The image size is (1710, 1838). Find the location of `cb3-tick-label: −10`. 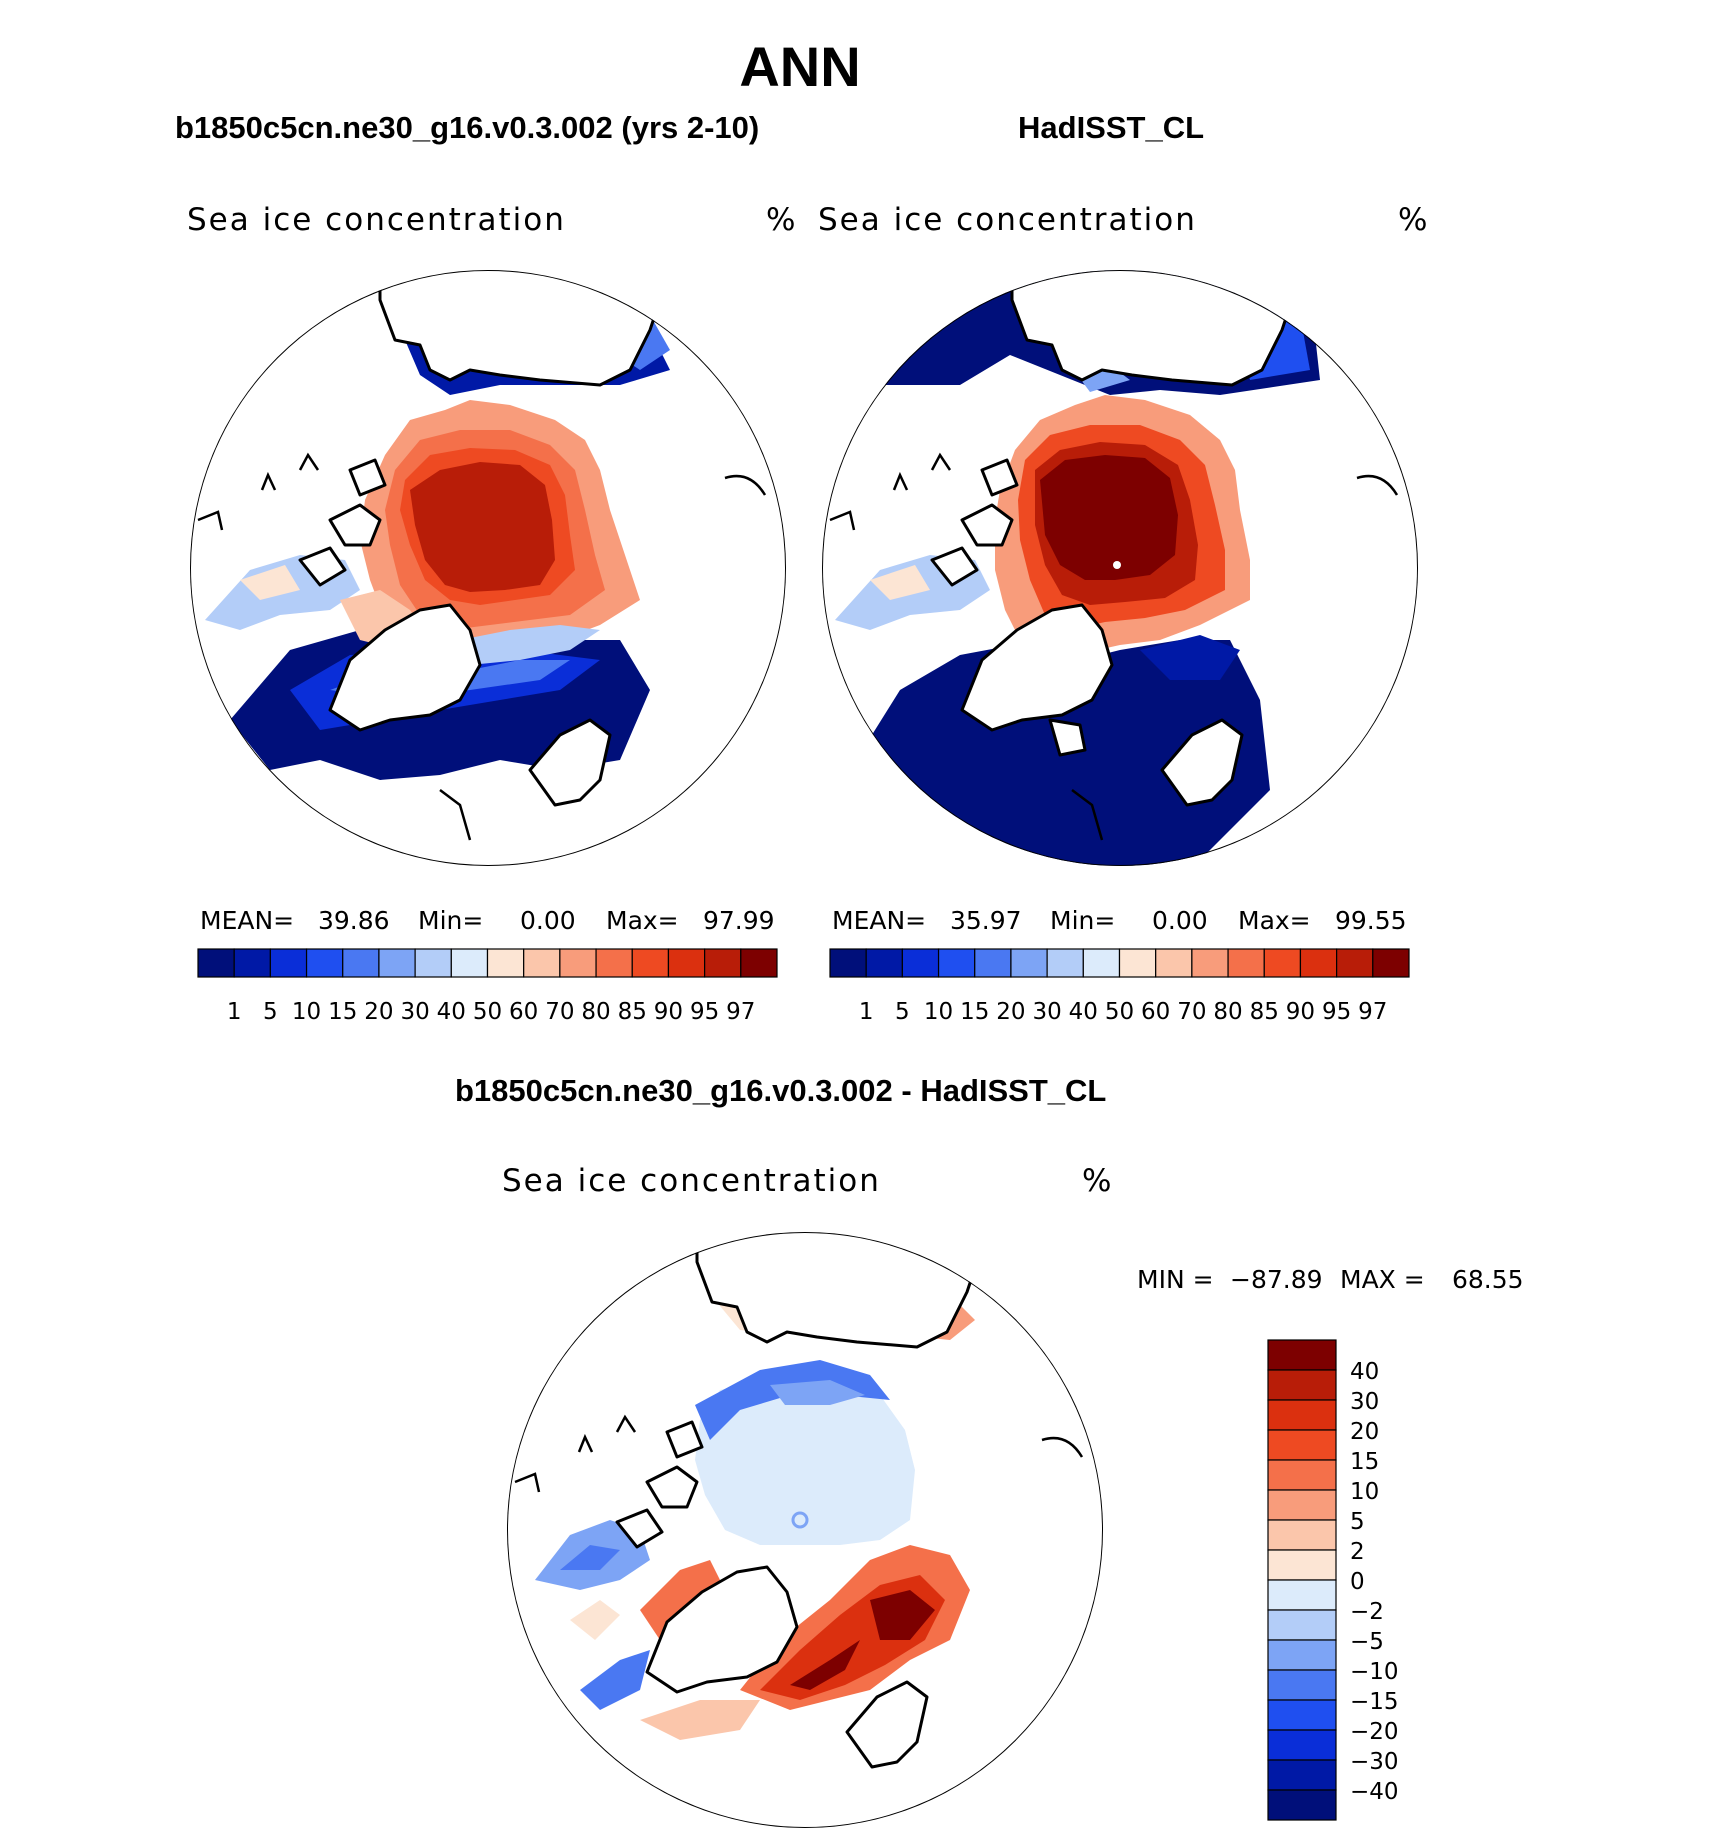

cb3-tick-label: −10 is located at coordinates (1374, 1672).